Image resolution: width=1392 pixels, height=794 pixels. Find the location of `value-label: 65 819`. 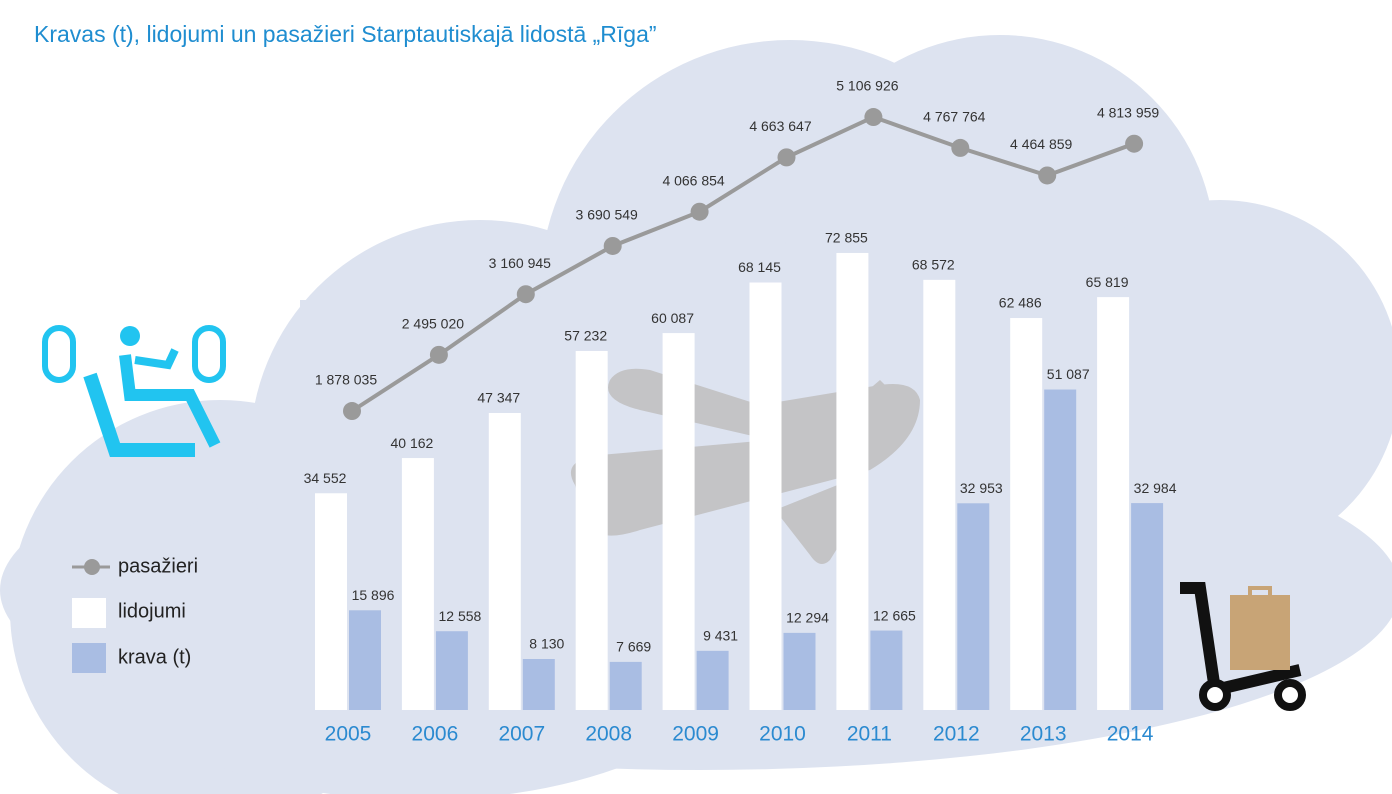

value-label: 65 819 is located at coordinates (1107, 282).